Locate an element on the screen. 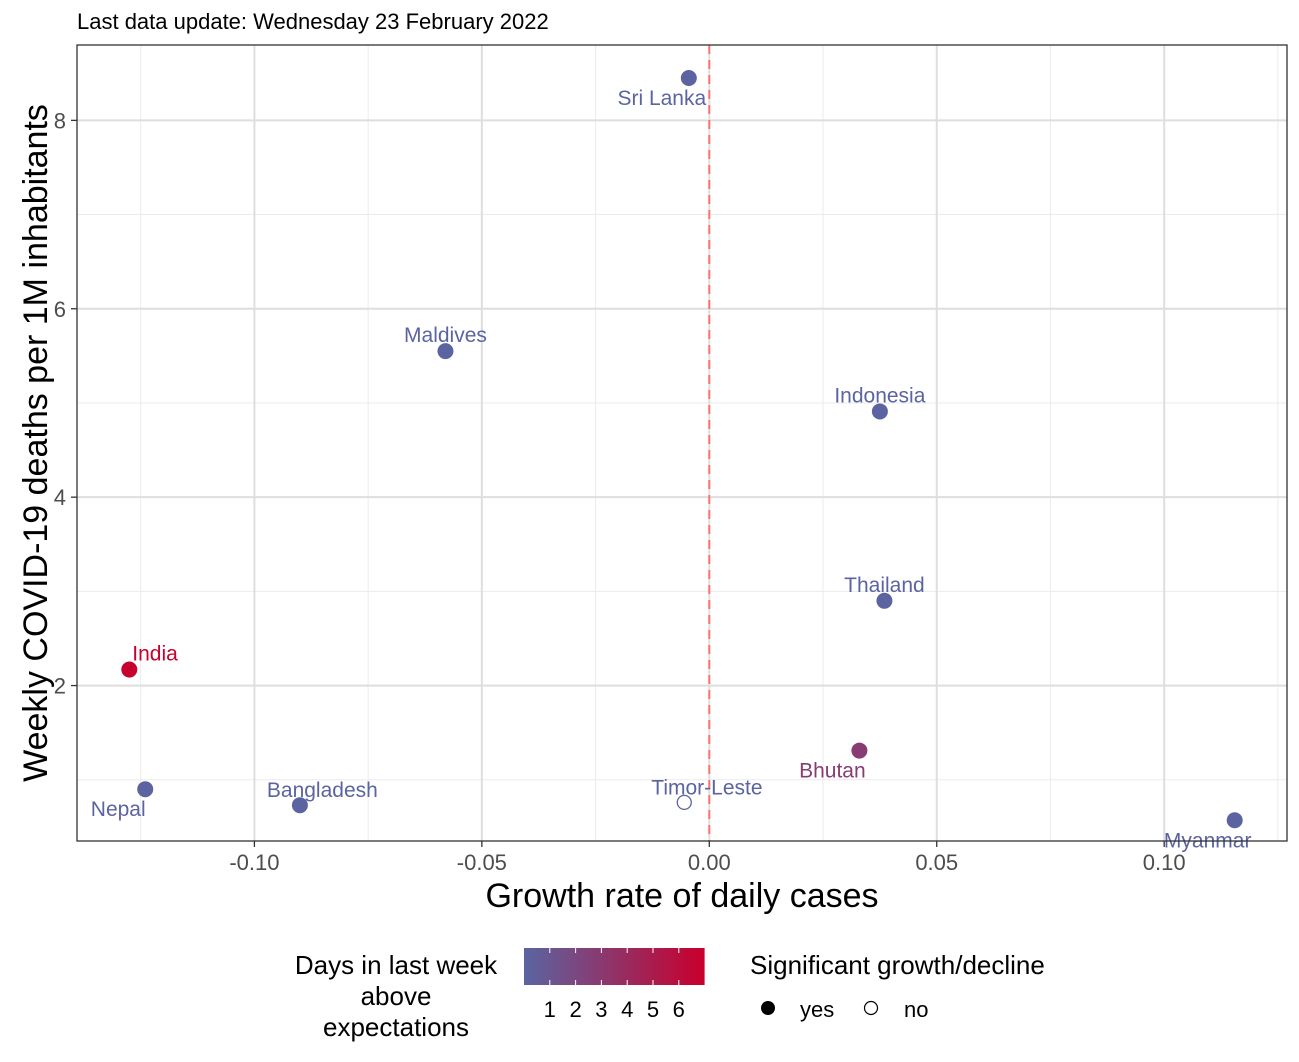  legend-days-level: 4 is located at coordinates (627, 1009).